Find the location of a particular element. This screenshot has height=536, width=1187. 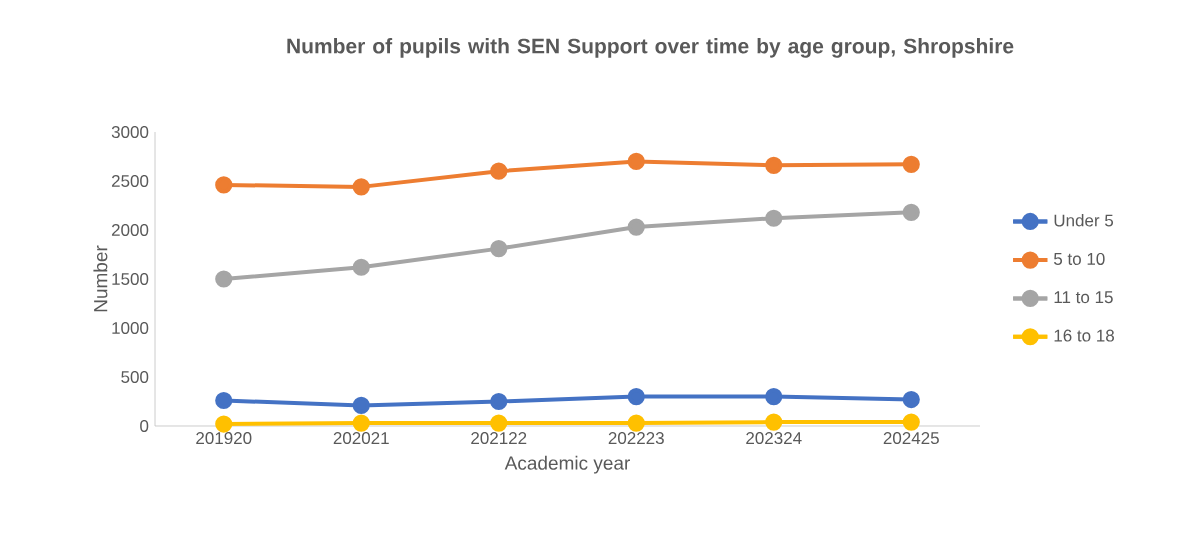

x-axis-title: Academic year is located at coordinates (567, 464).